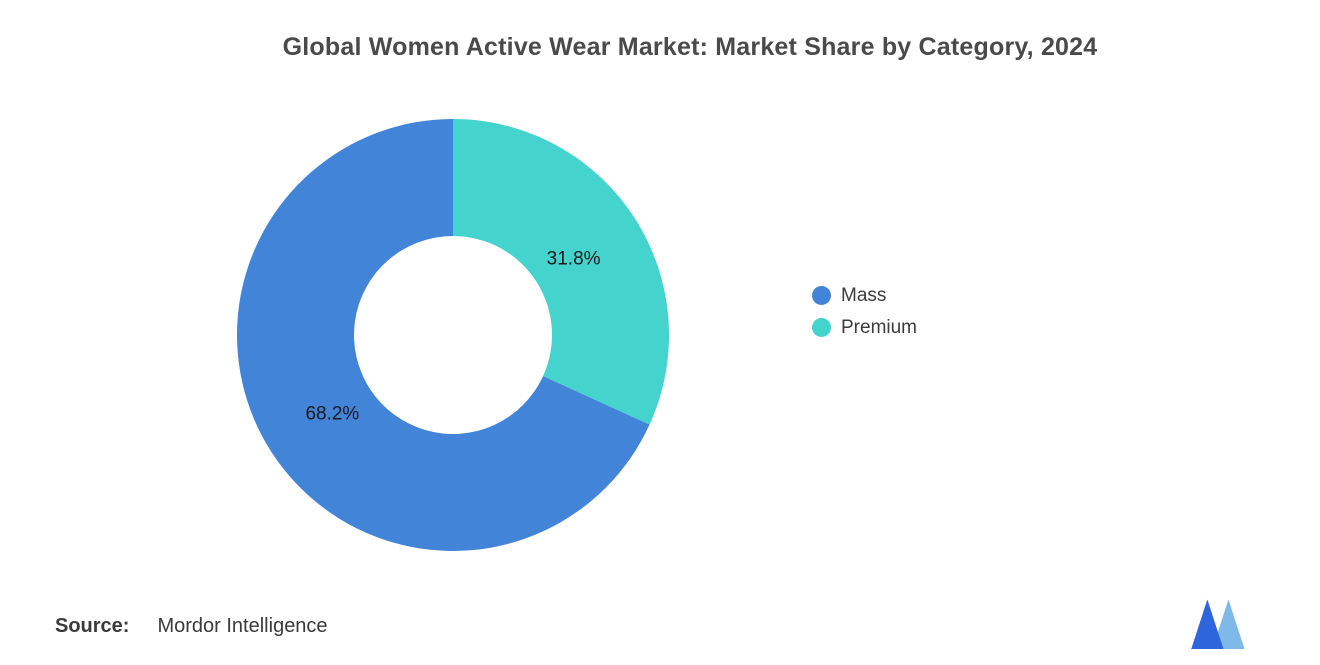 Image resolution: width=1320 pixels, height=665 pixels. I want to click on legend-marker-mass, so click(821, 295).